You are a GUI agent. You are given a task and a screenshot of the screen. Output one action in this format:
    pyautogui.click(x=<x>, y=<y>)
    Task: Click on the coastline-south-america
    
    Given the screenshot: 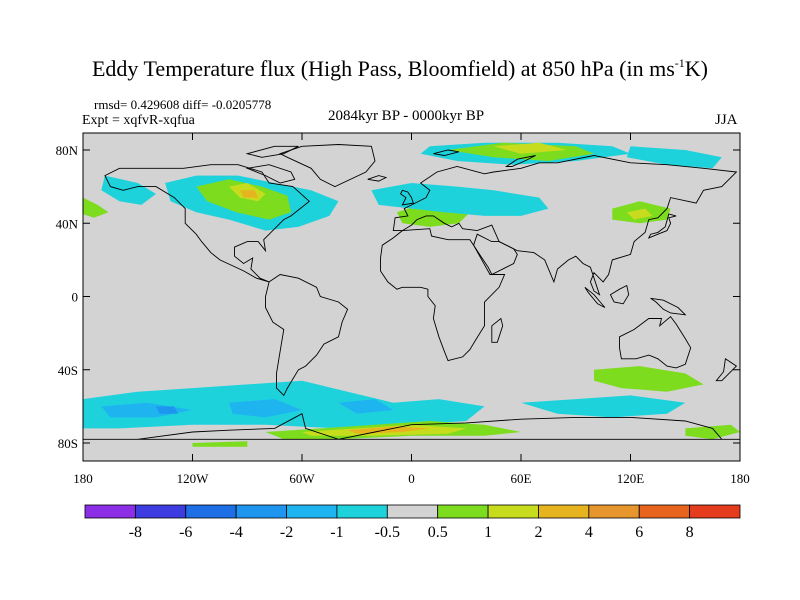 What is the action you would take?
    pyautogui.click(x=307, y=335)
    